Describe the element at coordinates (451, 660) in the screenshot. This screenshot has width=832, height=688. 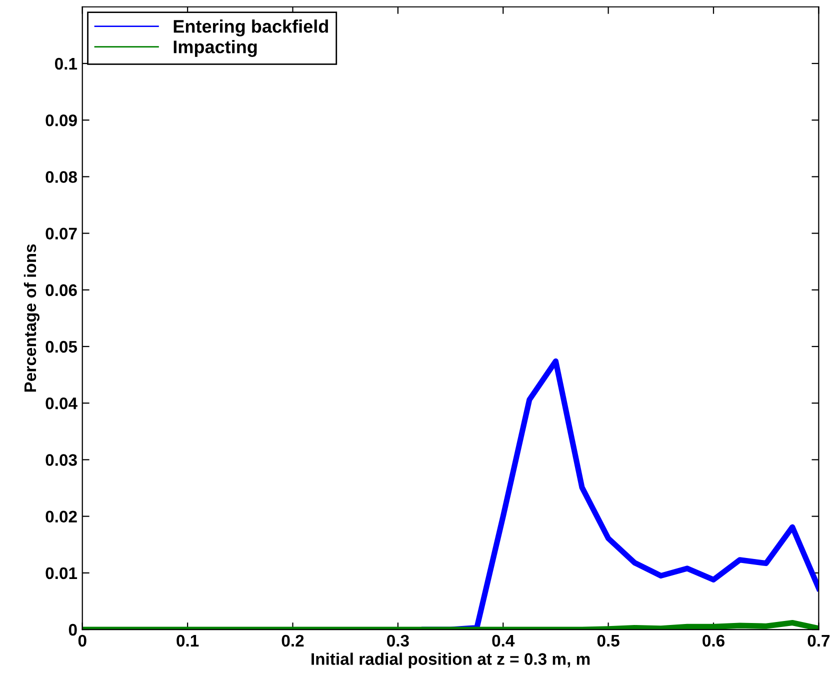
I see `x-axis-title: Initial radial position at z = 0.3 m, m` at that location.